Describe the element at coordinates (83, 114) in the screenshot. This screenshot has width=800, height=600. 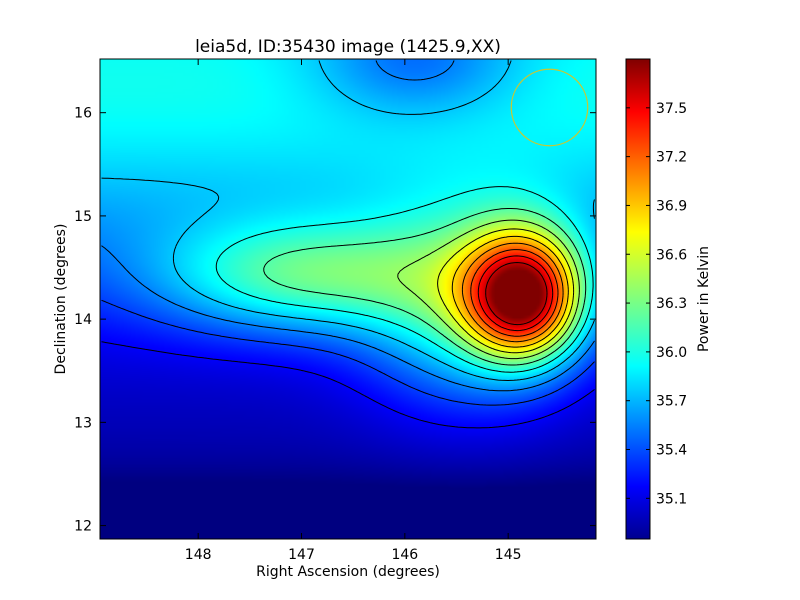
I see `y-tick-label: 16` at that location.